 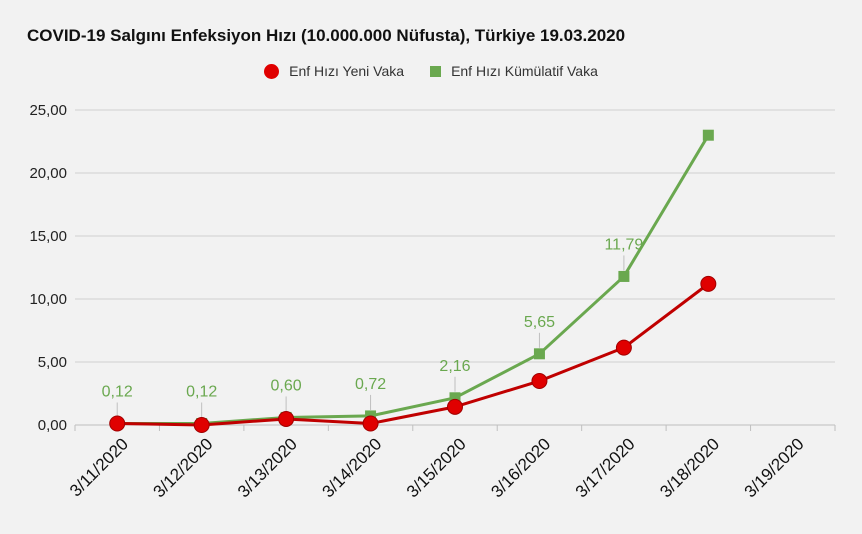 What do you see at coordinates (520, 467) in the screenshot?
I see `x-tick-label: 3/16/2020` at bounding box center [520, 467].